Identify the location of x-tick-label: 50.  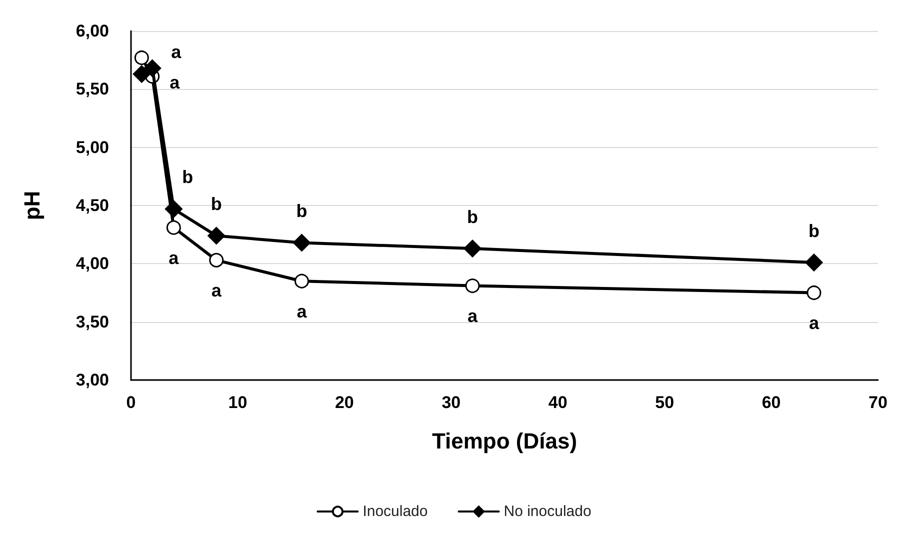
(664, 402).